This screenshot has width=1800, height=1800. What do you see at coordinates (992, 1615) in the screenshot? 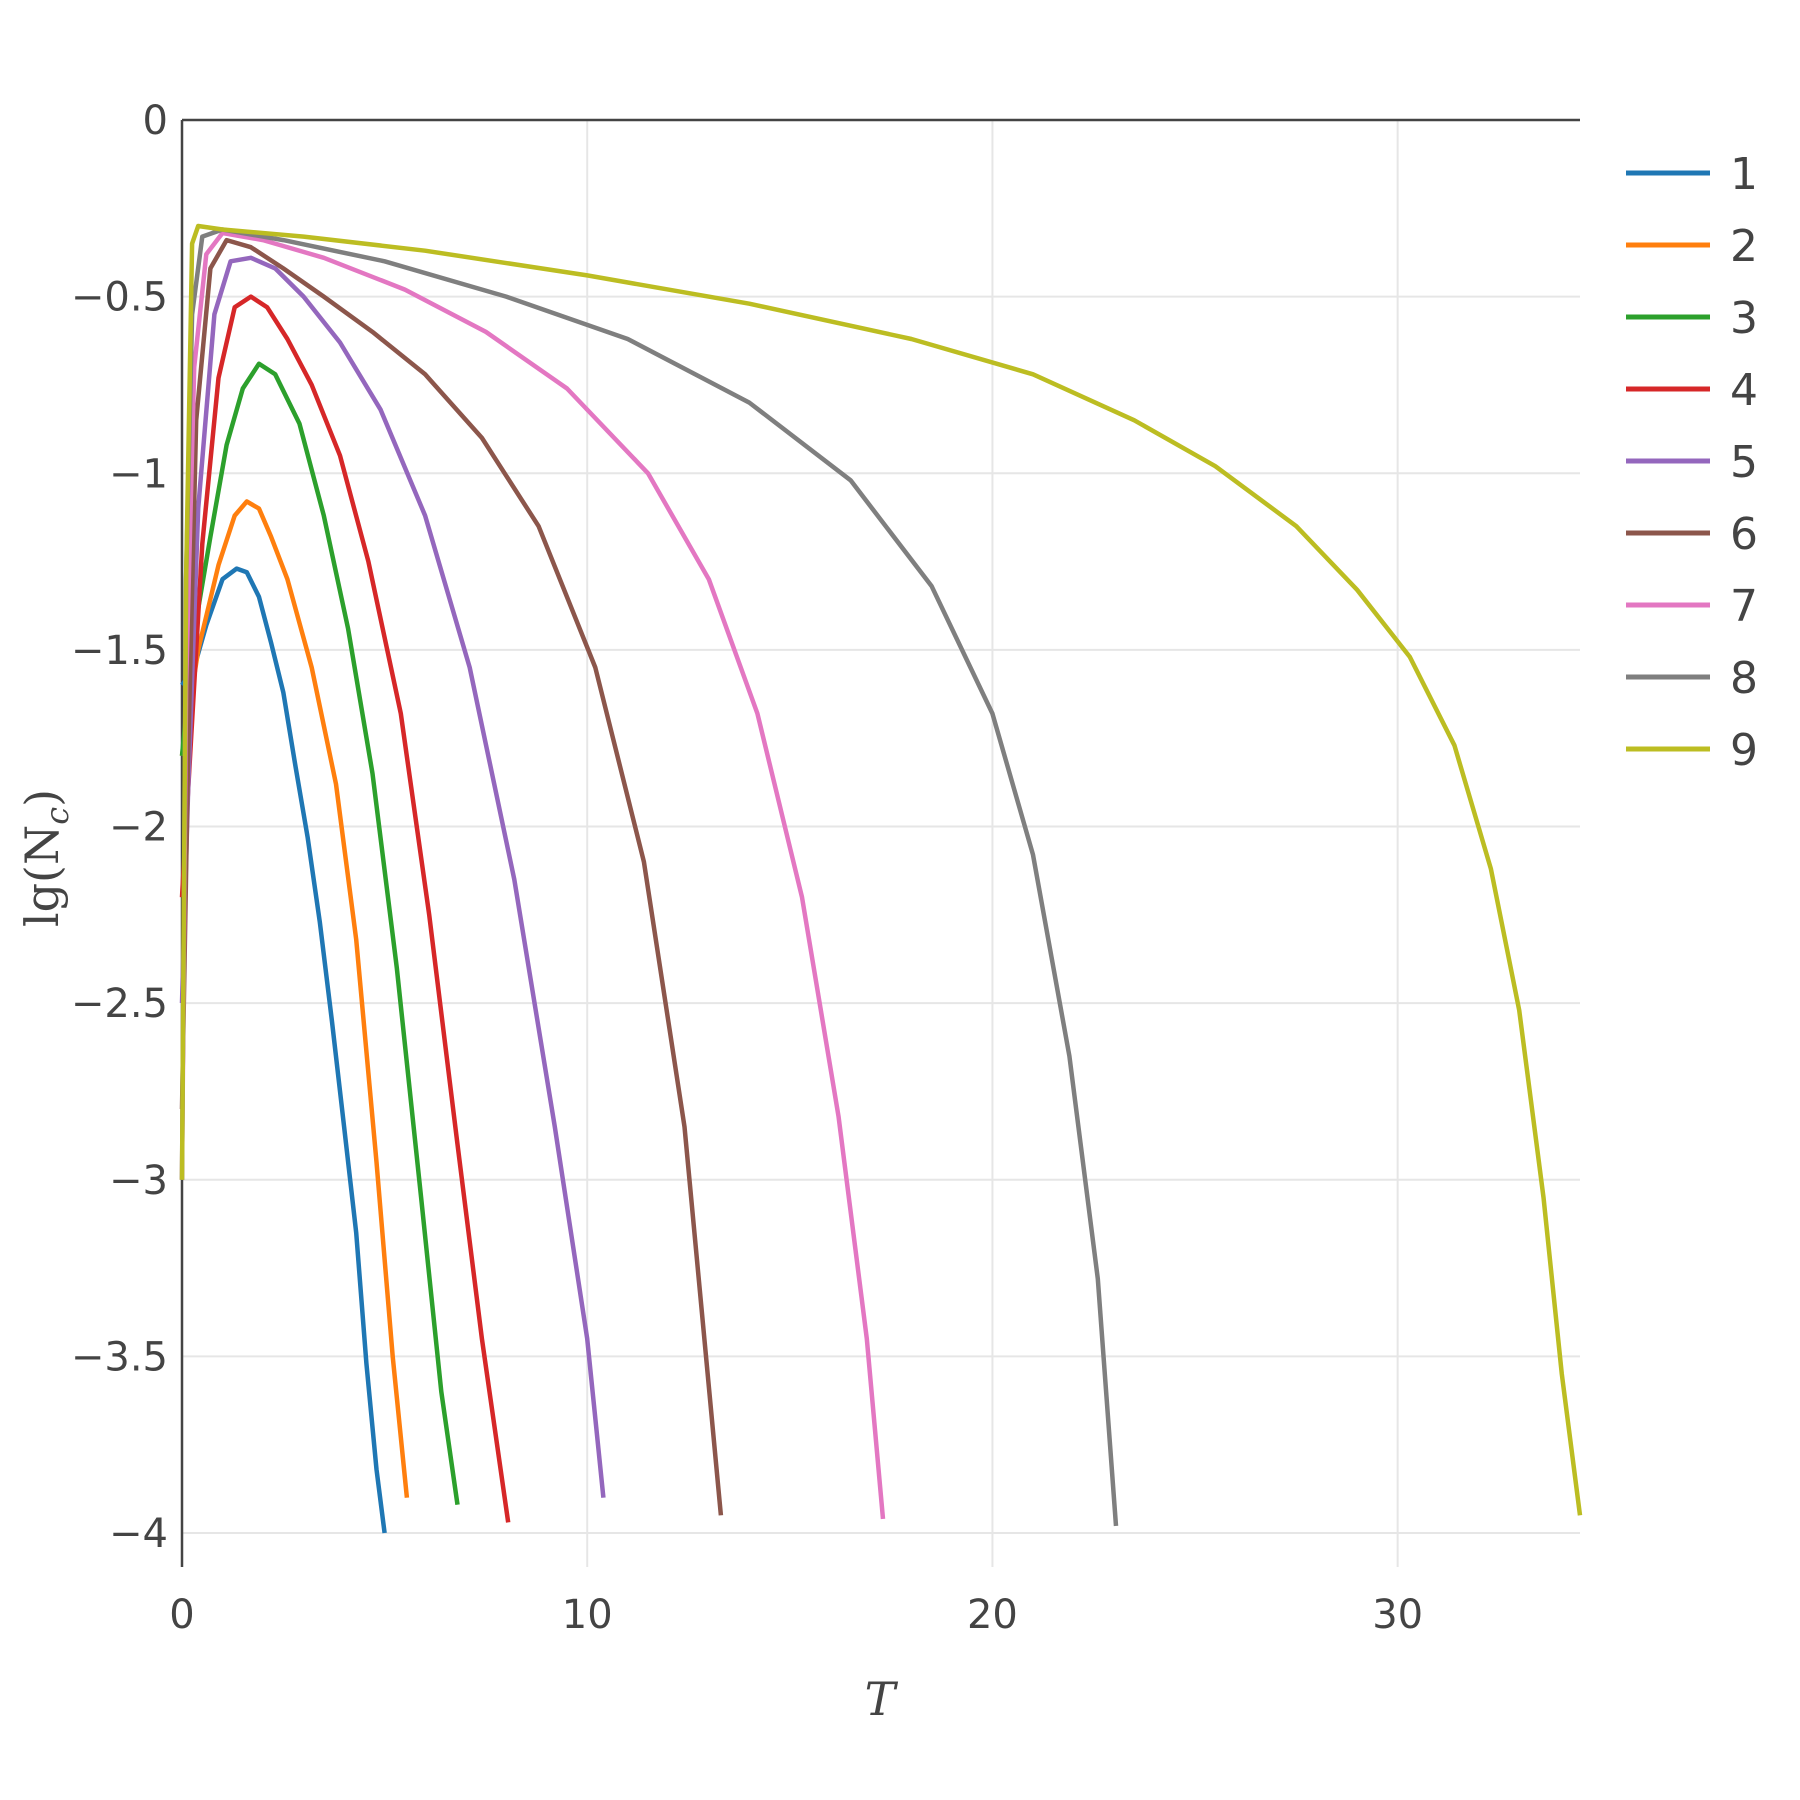
I see `x-tick-label: 20` at bounding box center [992, 1615].